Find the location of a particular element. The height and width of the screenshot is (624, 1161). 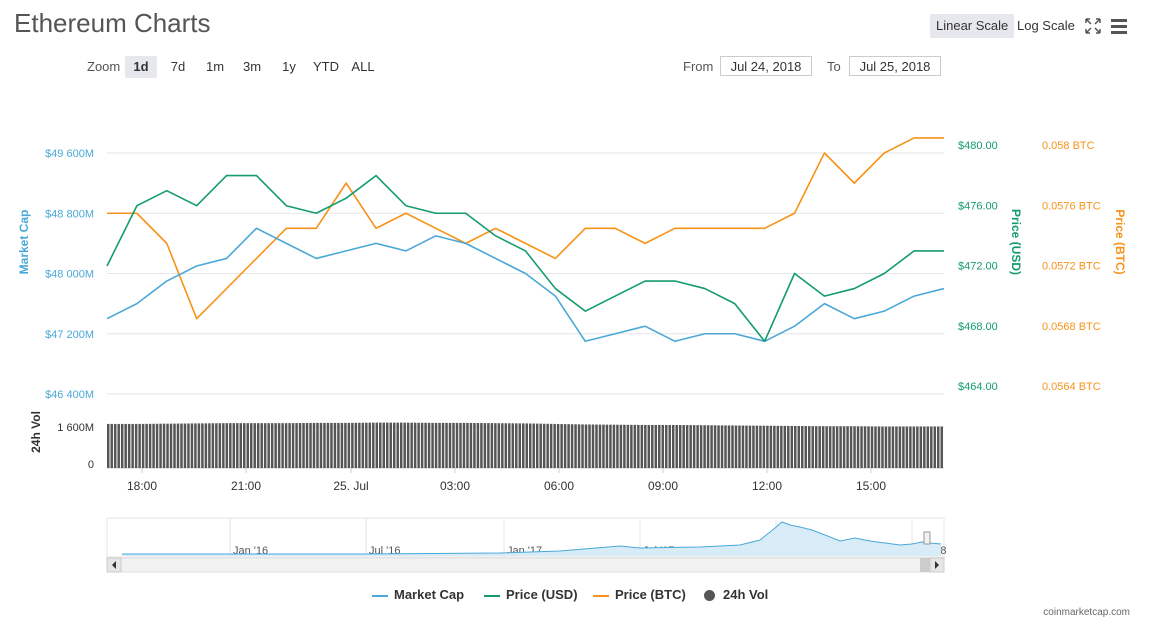

legend-price-btc-label: Price (BTC) is located at coordinates (650, 594).